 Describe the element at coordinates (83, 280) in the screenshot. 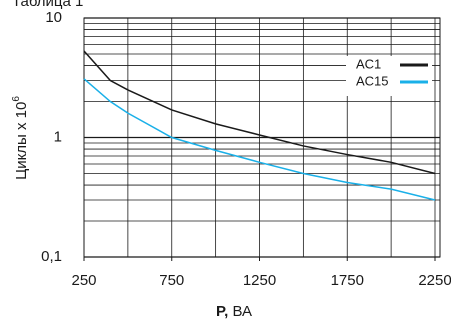

I see `x-tick-label: 250` at that location.